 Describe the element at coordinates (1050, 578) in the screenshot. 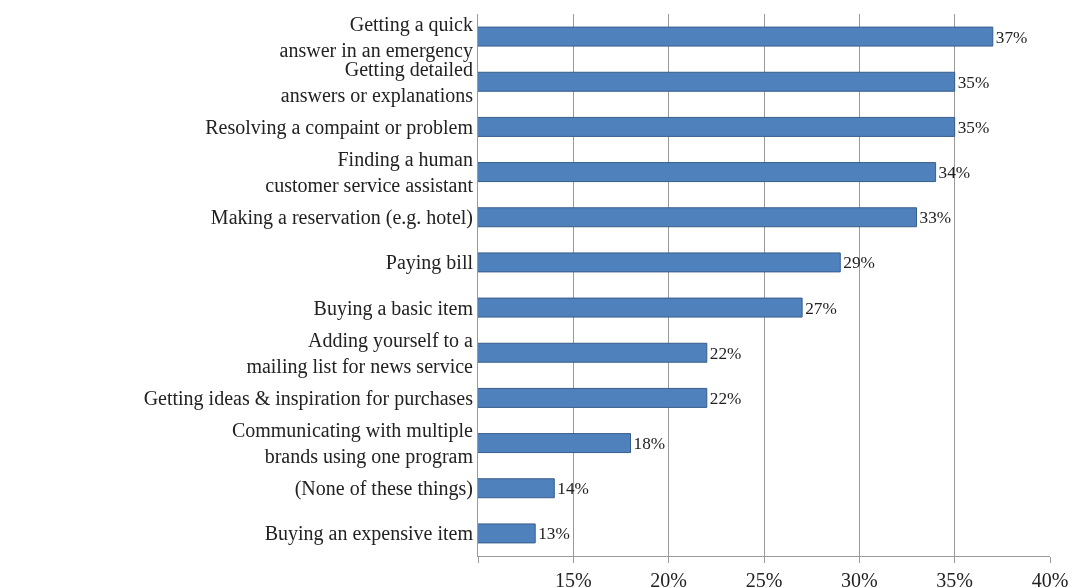

I see `x-tick-label: 40%` at that location.